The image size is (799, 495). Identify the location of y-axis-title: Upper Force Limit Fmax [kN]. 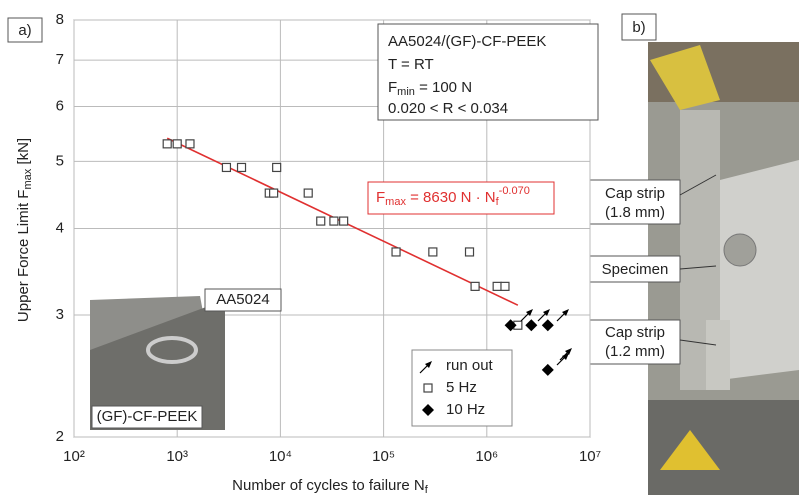
(24, 230).